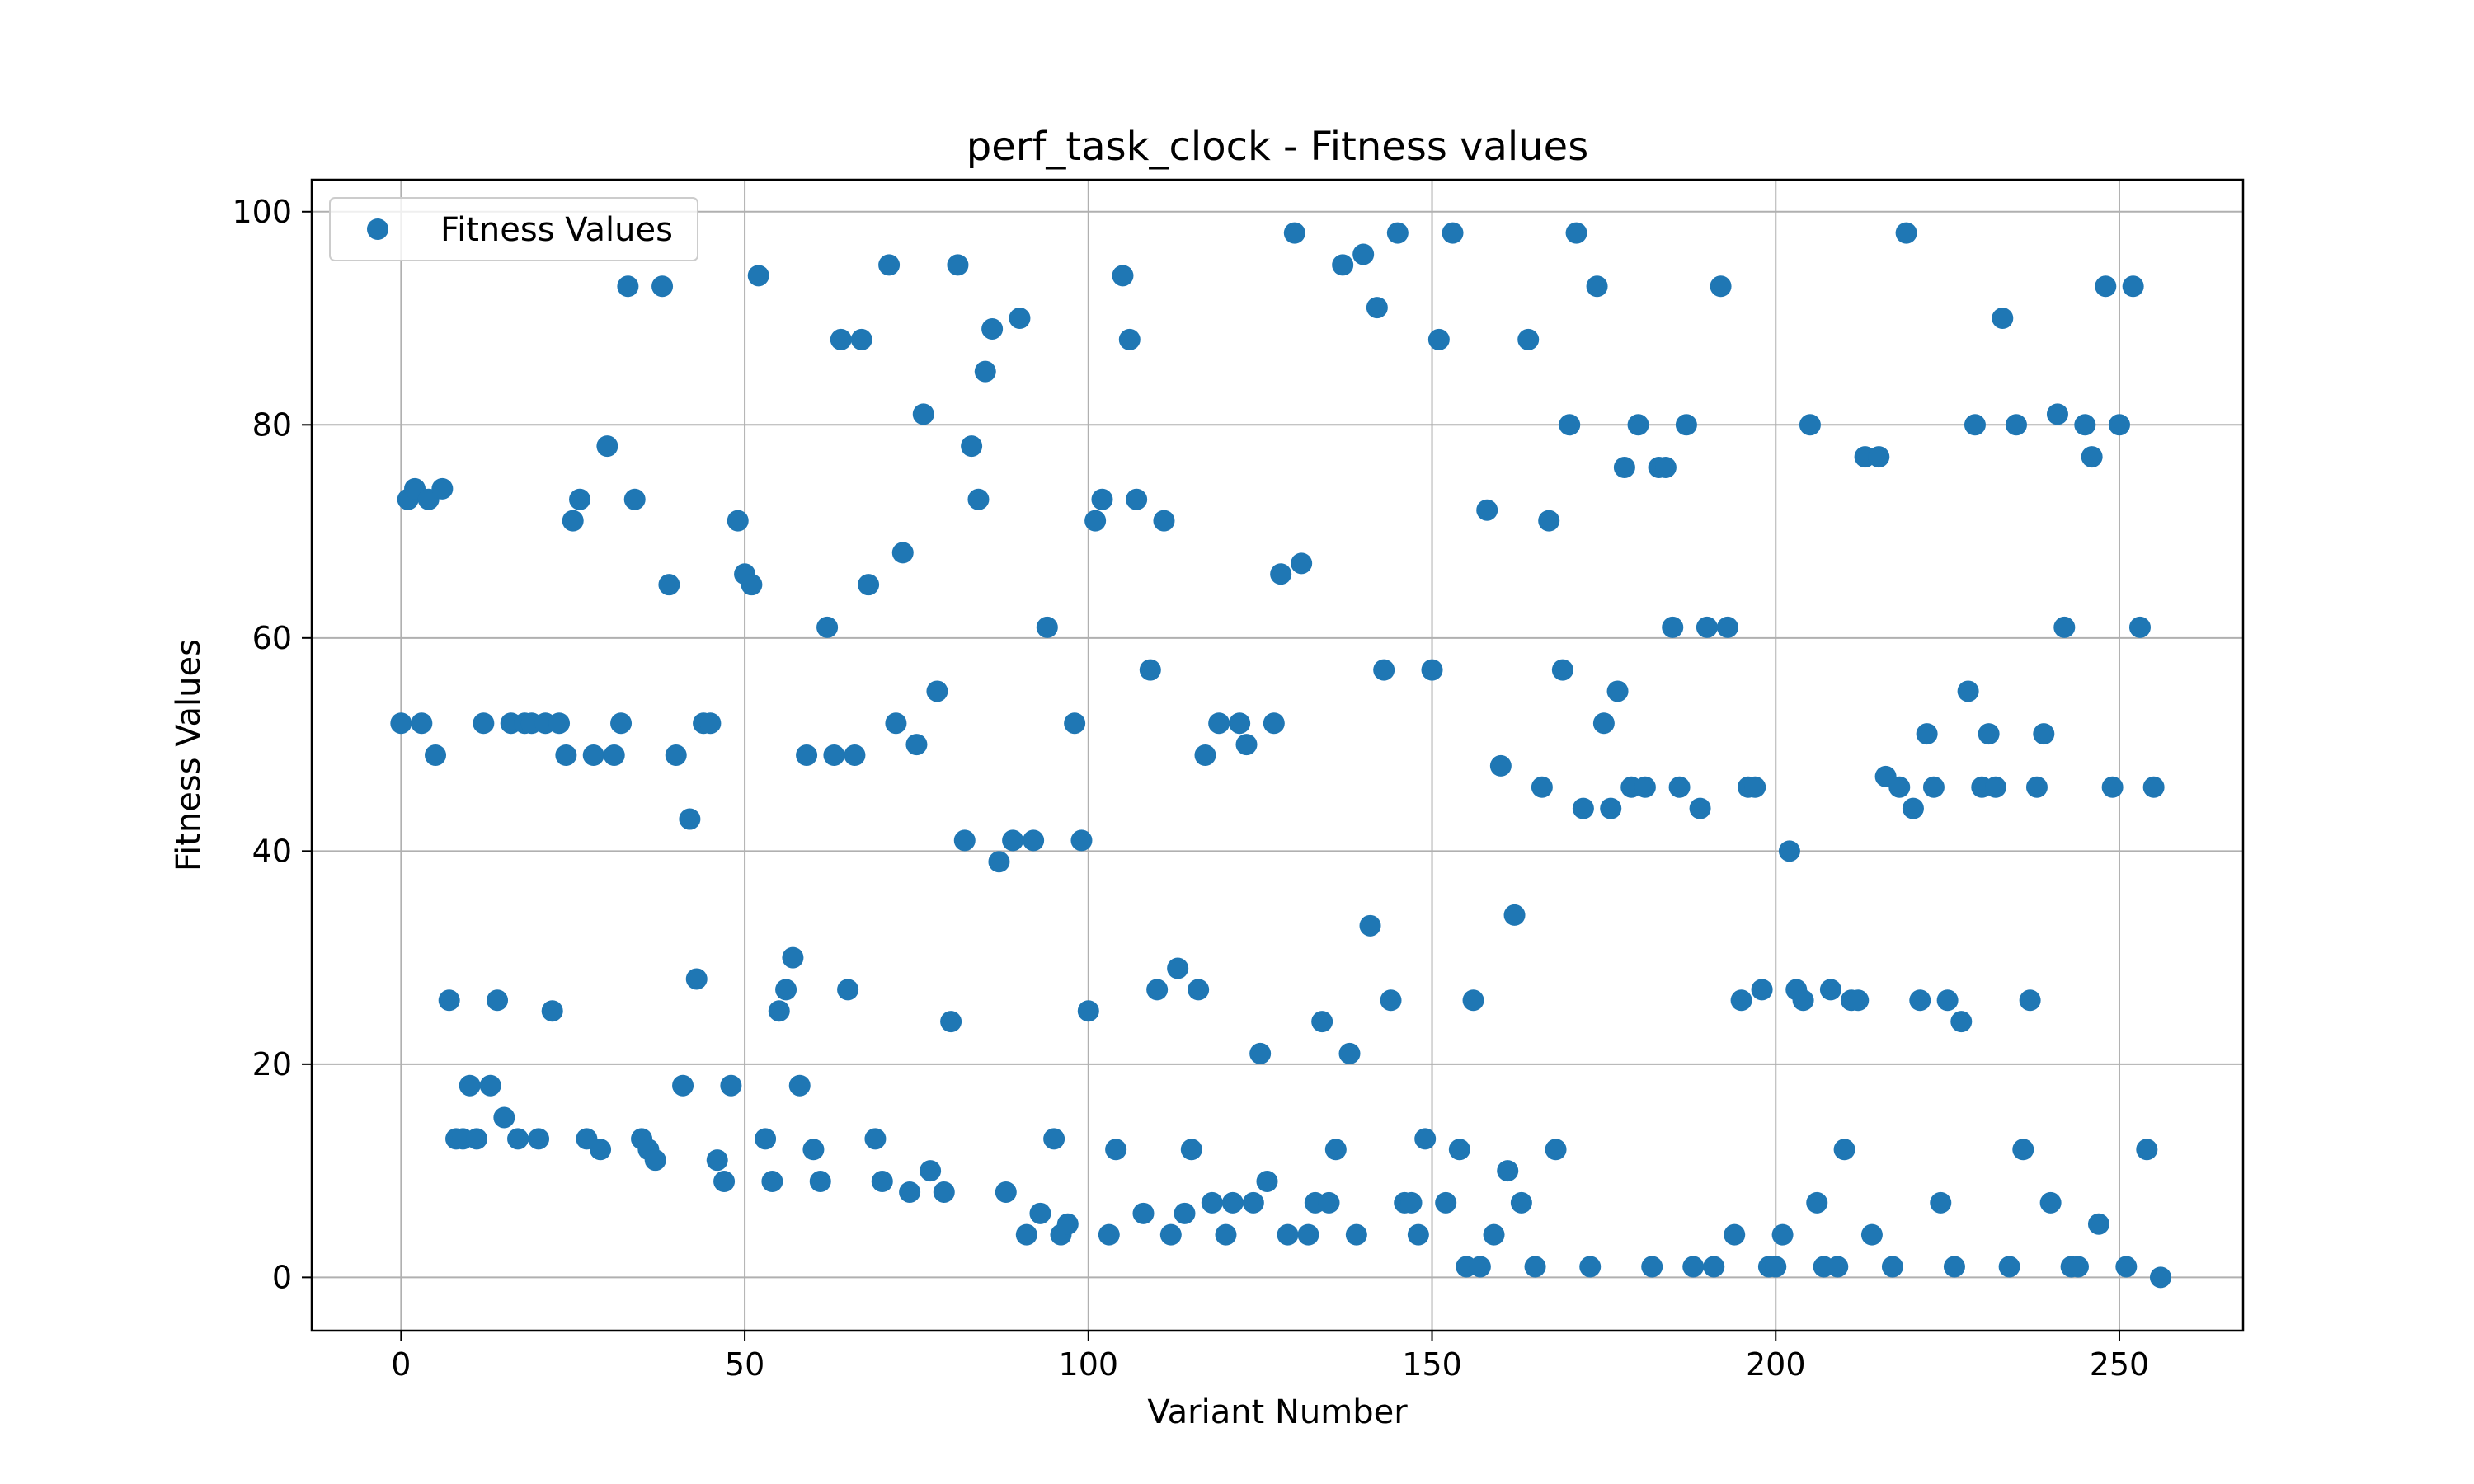 Image resolution: width=2474 pixels, height=1484 pixels. What do you see at coordinates (401, 1364) in the screenshot?
I see `x-tick-label: 0` at bounding box center [401, 1364].